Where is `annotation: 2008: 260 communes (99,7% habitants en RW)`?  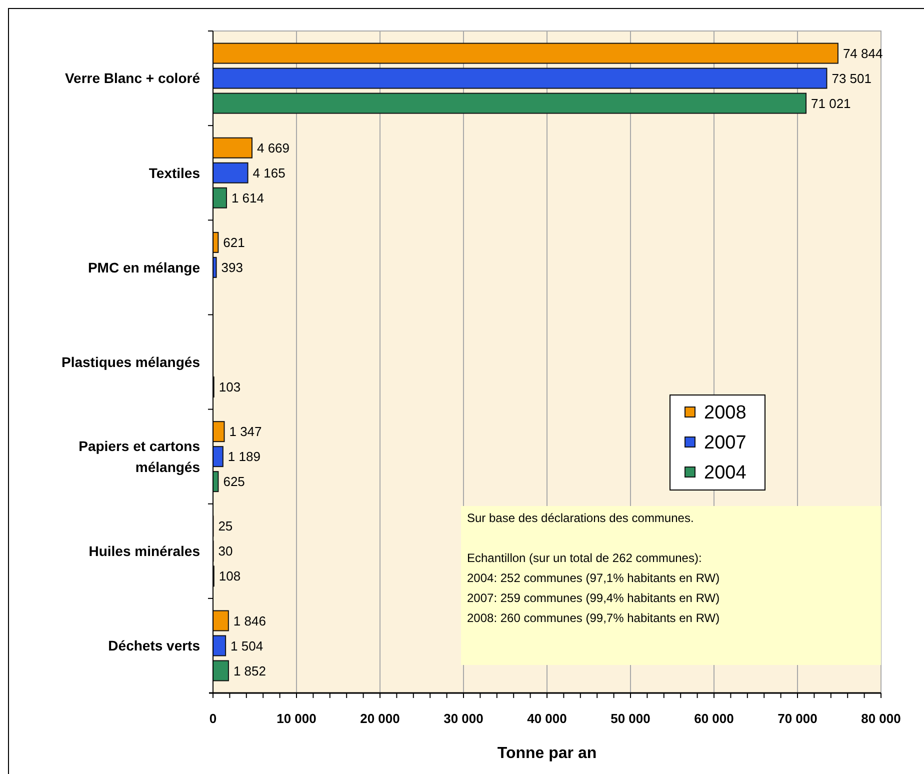
annotation: 2008: 260 communes (99,7% habitants en RW) is located at coordinates (593, 618).